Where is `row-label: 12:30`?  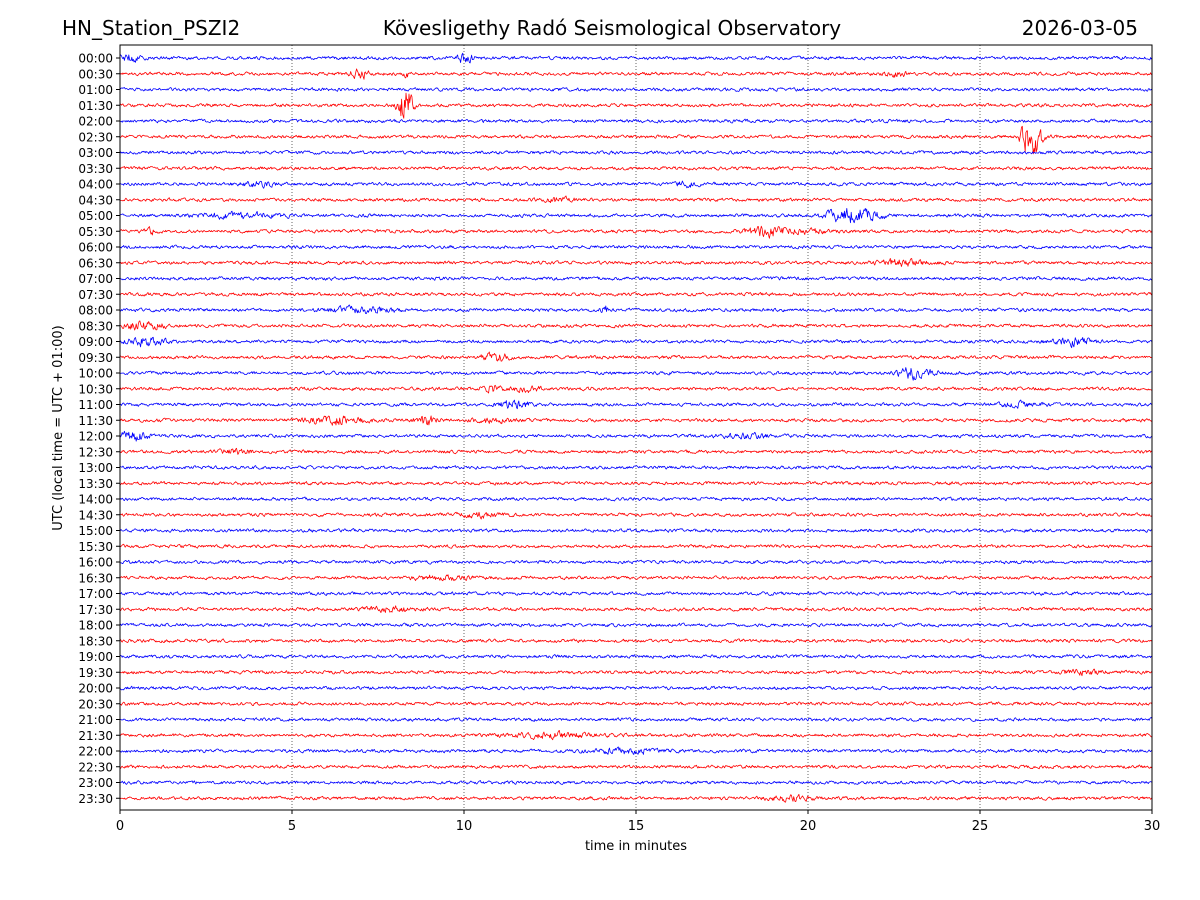 row-label: 12:30 is located at coordinates (95, 452).